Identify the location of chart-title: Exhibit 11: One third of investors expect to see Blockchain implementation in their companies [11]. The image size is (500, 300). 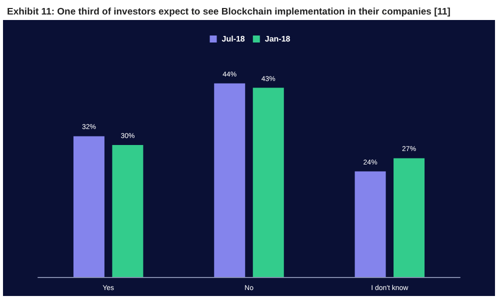
(228, 12).